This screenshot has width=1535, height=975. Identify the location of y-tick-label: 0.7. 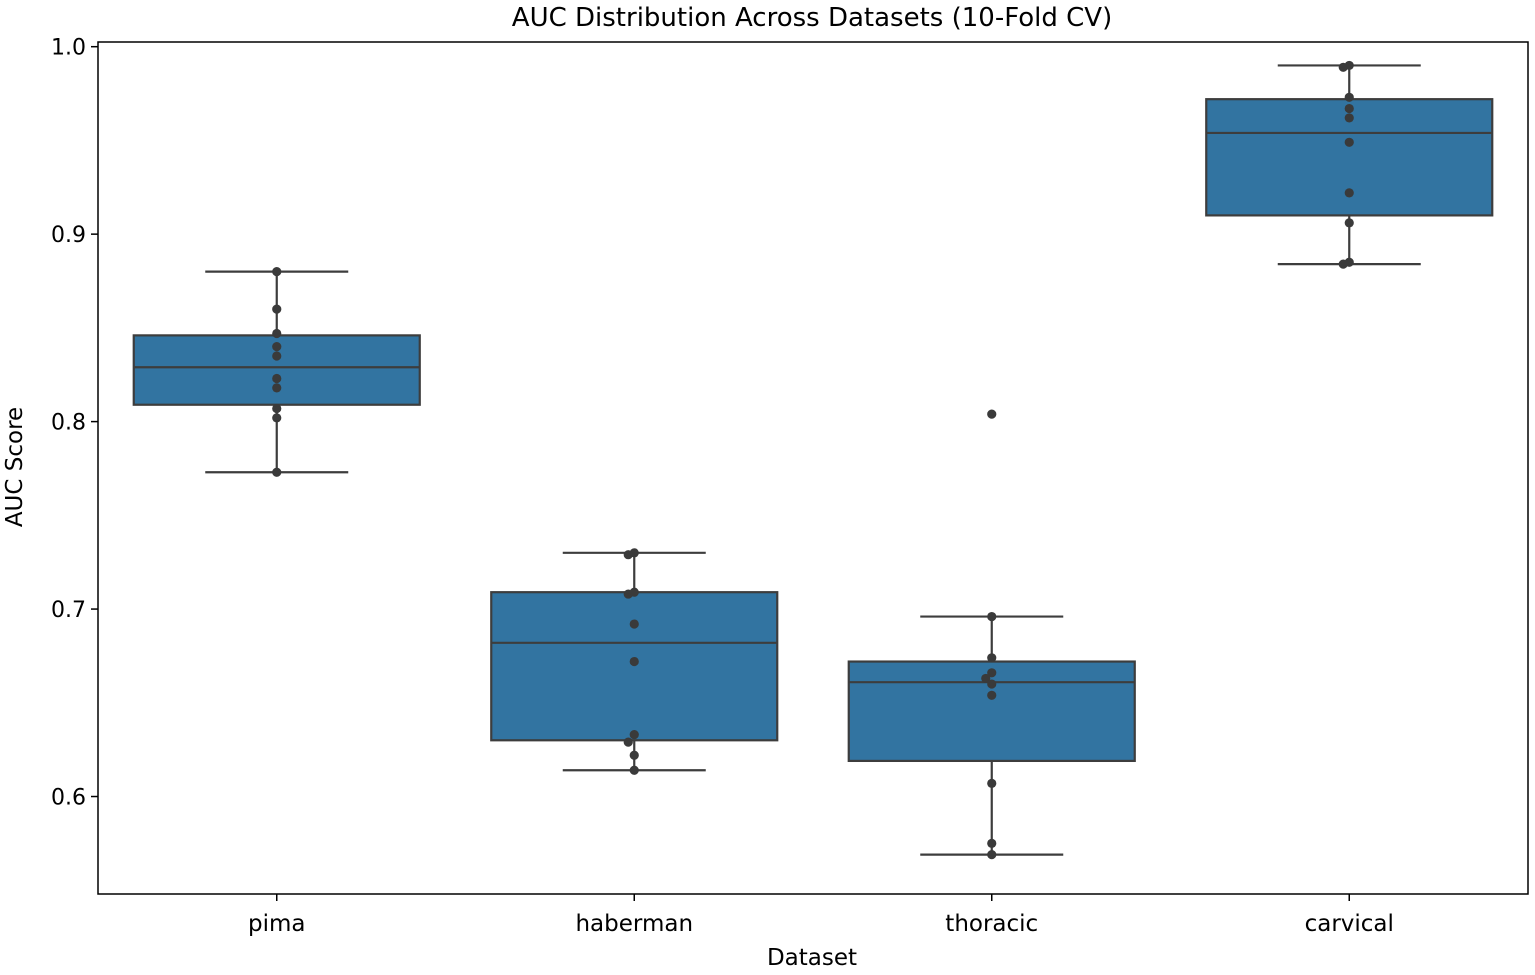
(68, 610).